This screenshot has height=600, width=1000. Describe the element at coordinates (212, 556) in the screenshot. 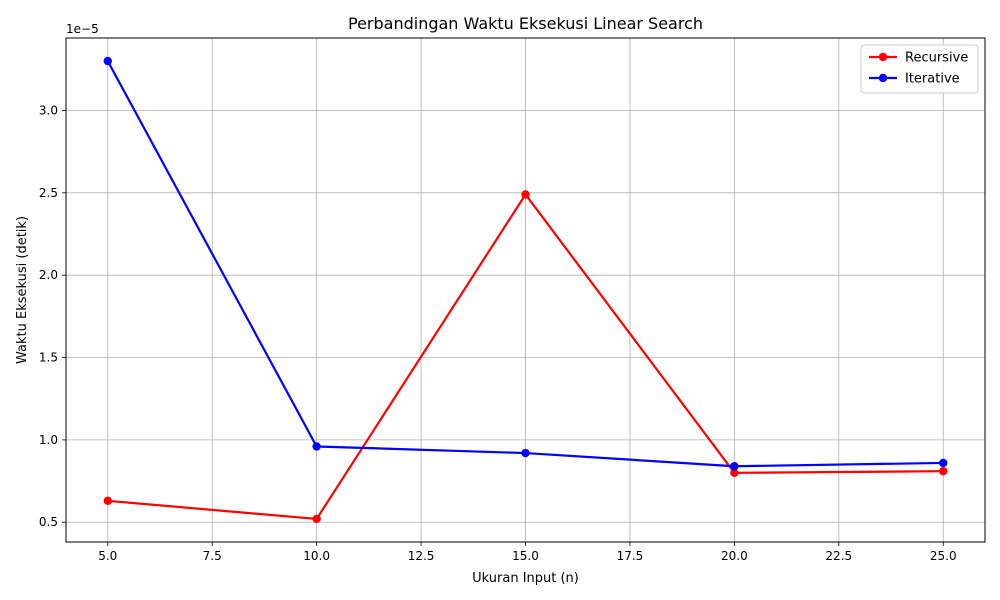

I see `x-tick-label: 7.5` at that location.